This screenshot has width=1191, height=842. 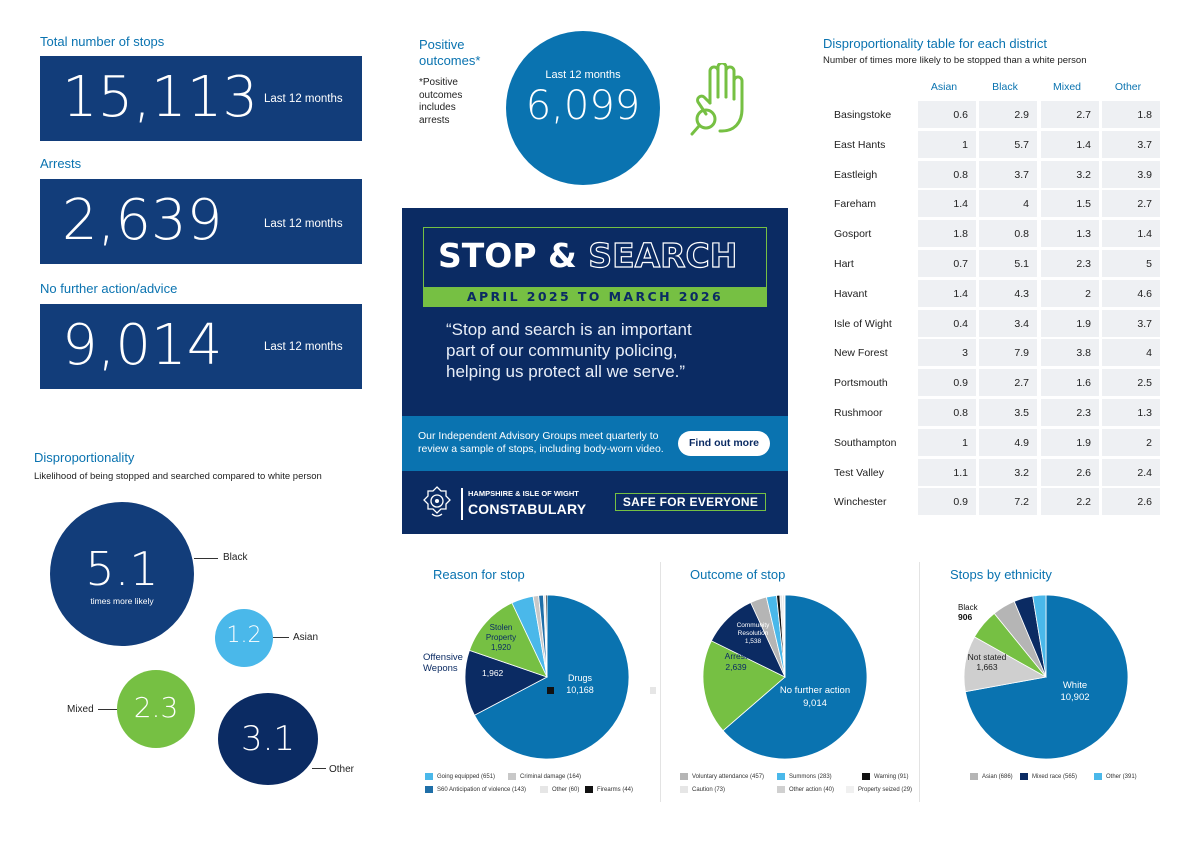 What do you see at coordinates (1008, 234) in the screenshot?
I see `table-cell-black: 0.8` at bounding box center [1008, 234].